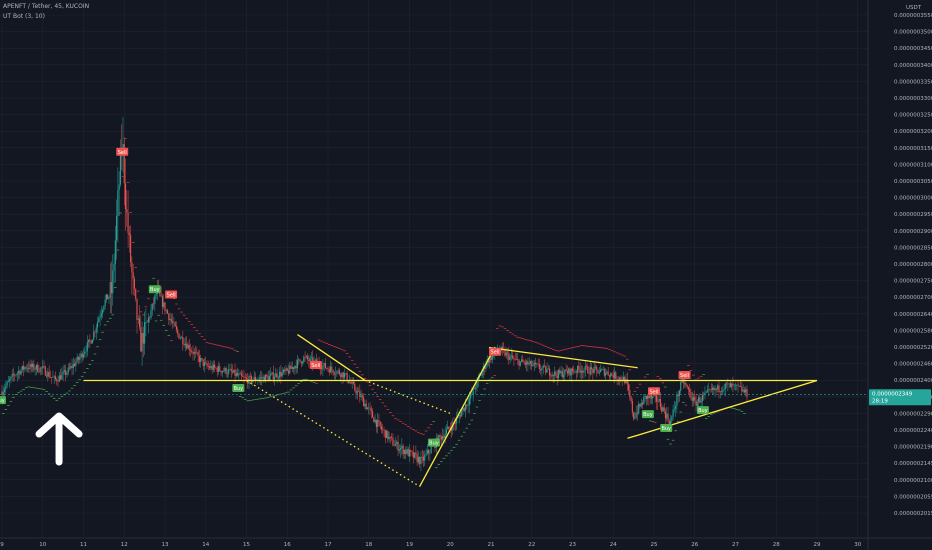  I want to click on time-tick-label: 17, so click(328, 545).